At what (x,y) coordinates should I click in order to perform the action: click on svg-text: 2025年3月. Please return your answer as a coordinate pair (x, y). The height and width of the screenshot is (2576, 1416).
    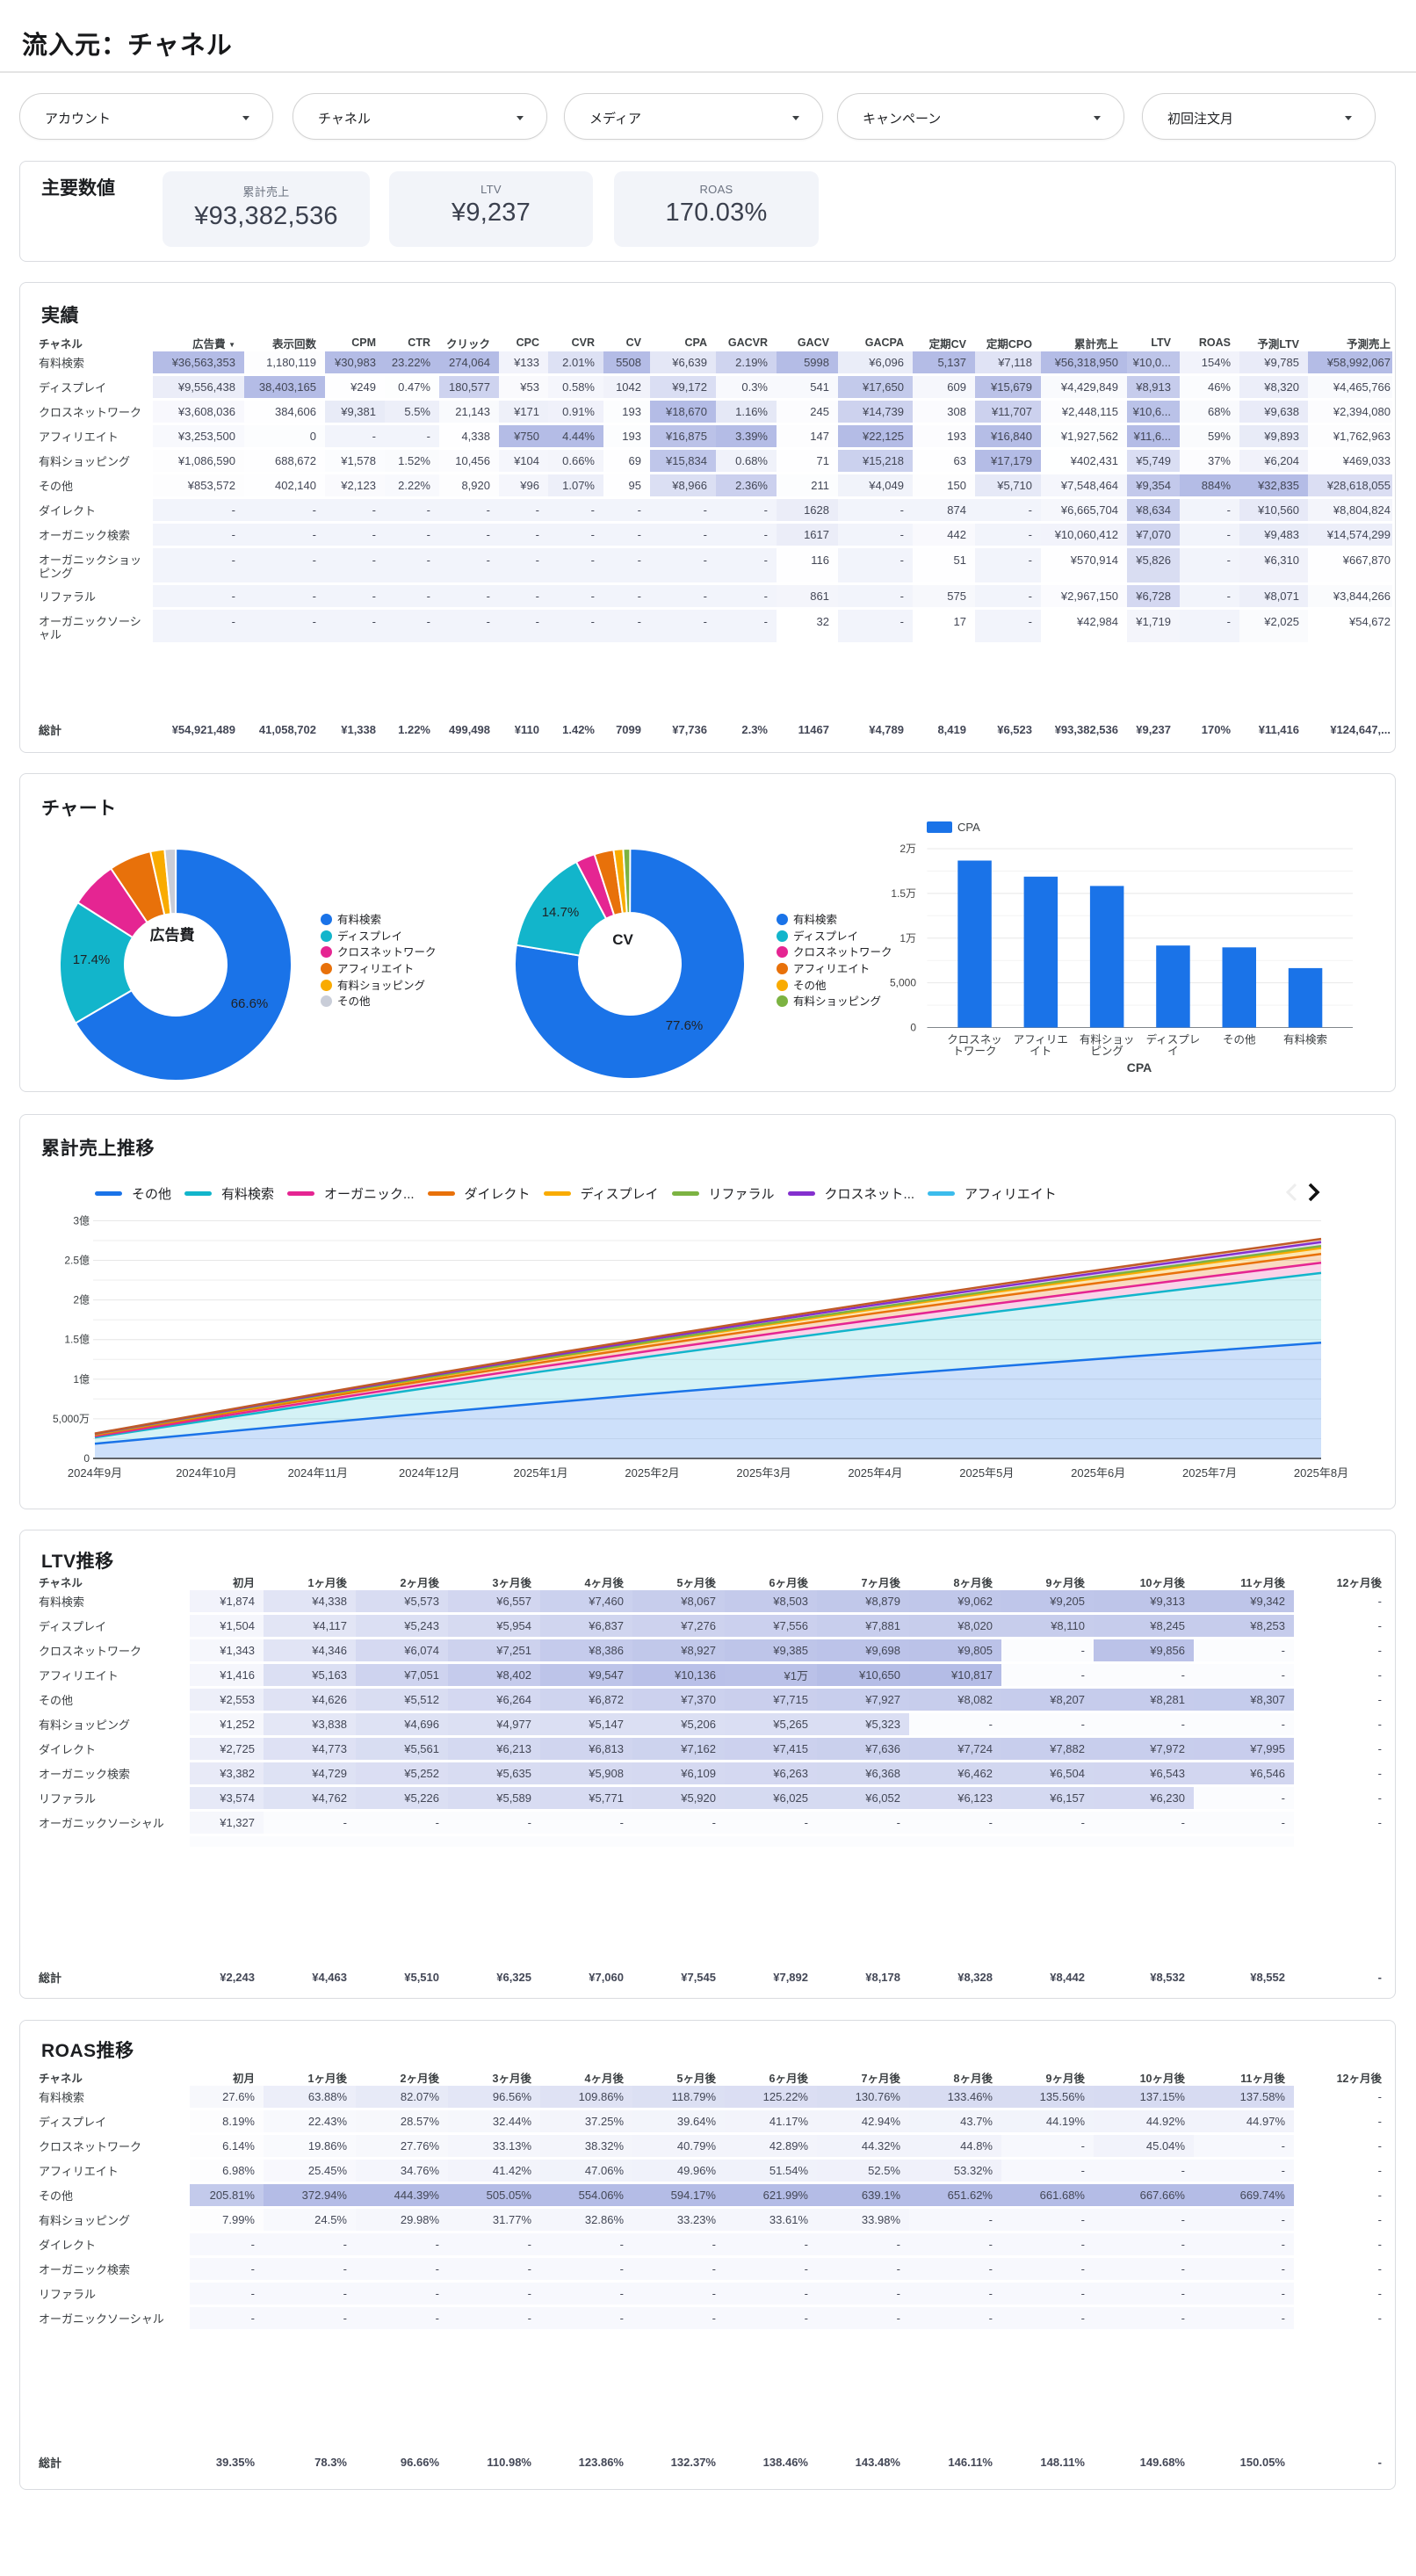
    Looking at the image, I should click on (763, 1473).